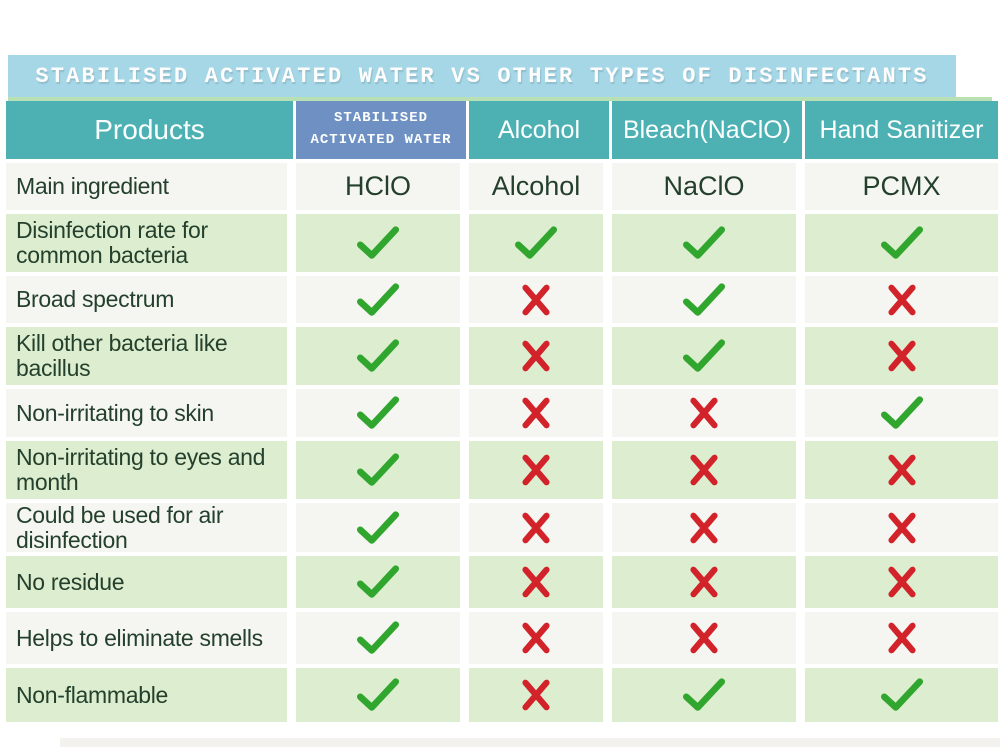 The image size is (1000, 750). I want to click on col-header-bleach: Bleach(NaClO), so click(707, 130).